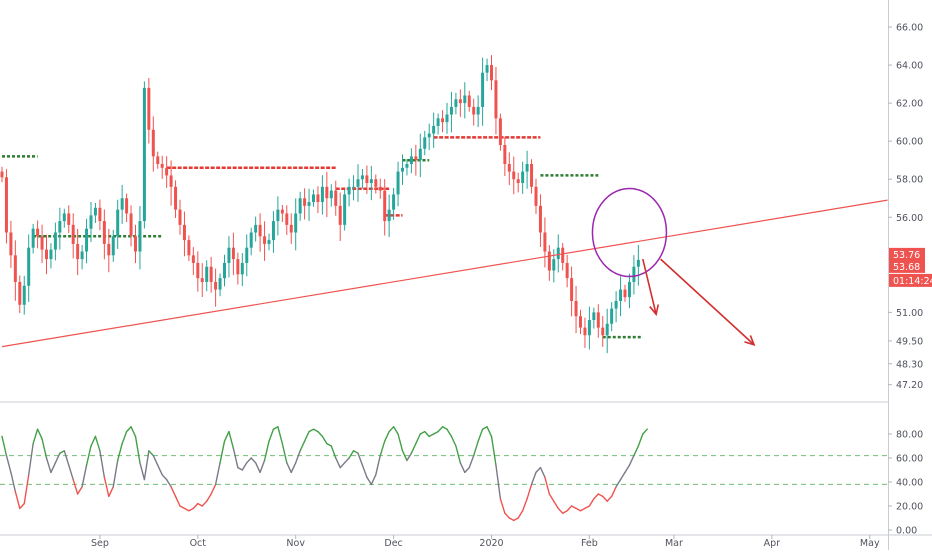  Describe the element at coordinates (491, 543) in the screenshot. I see `time-tick-label: 2020` at that location.